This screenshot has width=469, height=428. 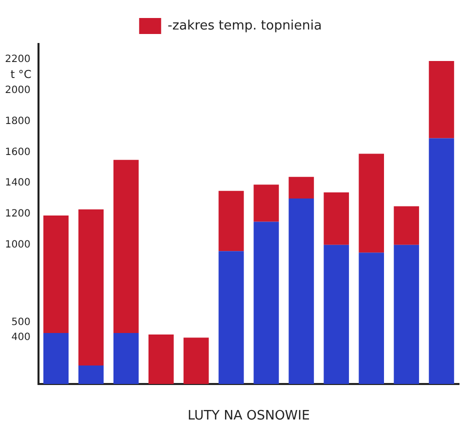 I want to click on x-axis-title: LUTY NA OSNOWIE, so click(x=249, y=416).